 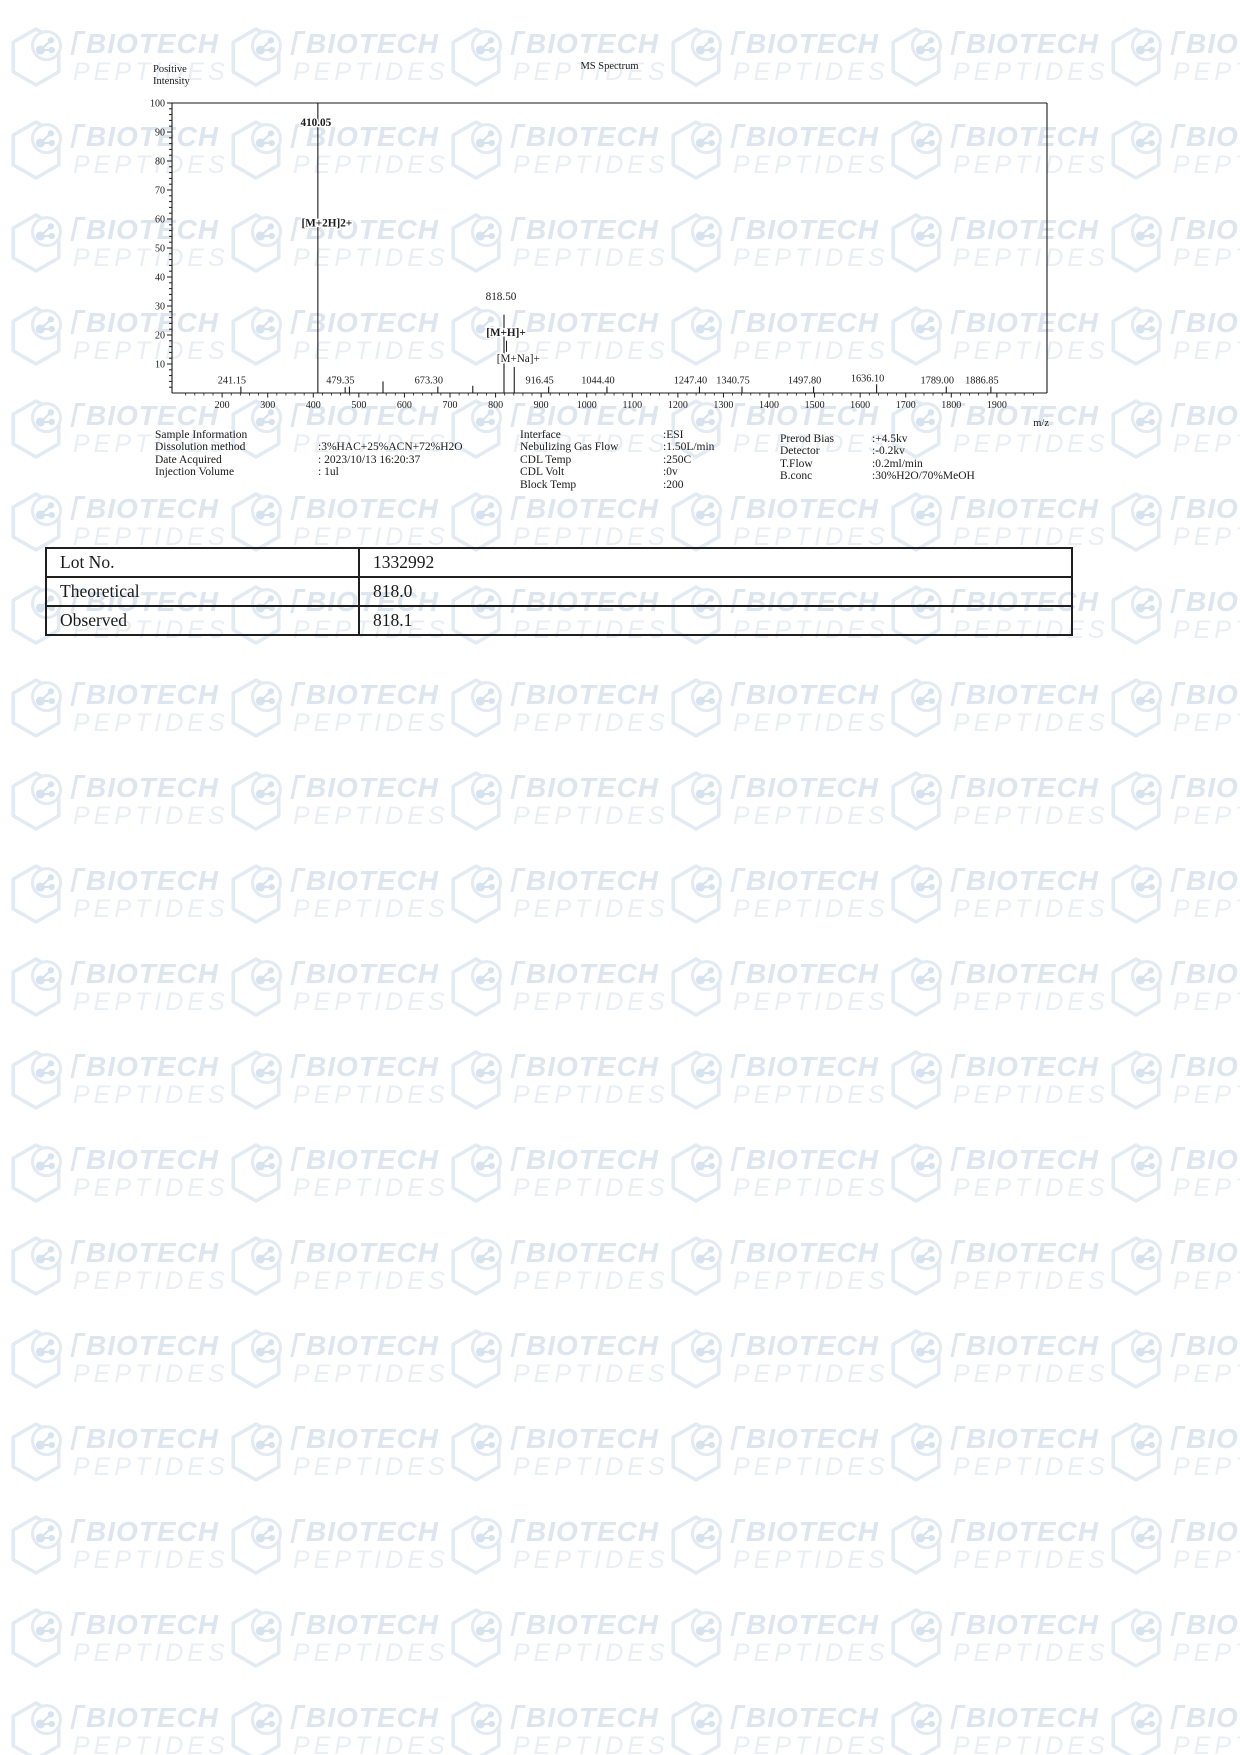 I want to click on svg-text: 200, so click(x=222, y=405).